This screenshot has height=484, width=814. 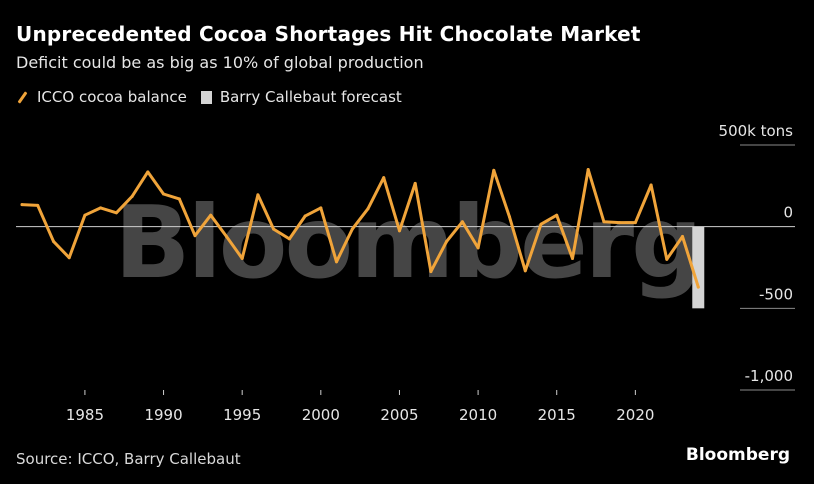 I want to click on legend-item-forecast: Barry Callebaut forecast, so click(x=301, y=97).